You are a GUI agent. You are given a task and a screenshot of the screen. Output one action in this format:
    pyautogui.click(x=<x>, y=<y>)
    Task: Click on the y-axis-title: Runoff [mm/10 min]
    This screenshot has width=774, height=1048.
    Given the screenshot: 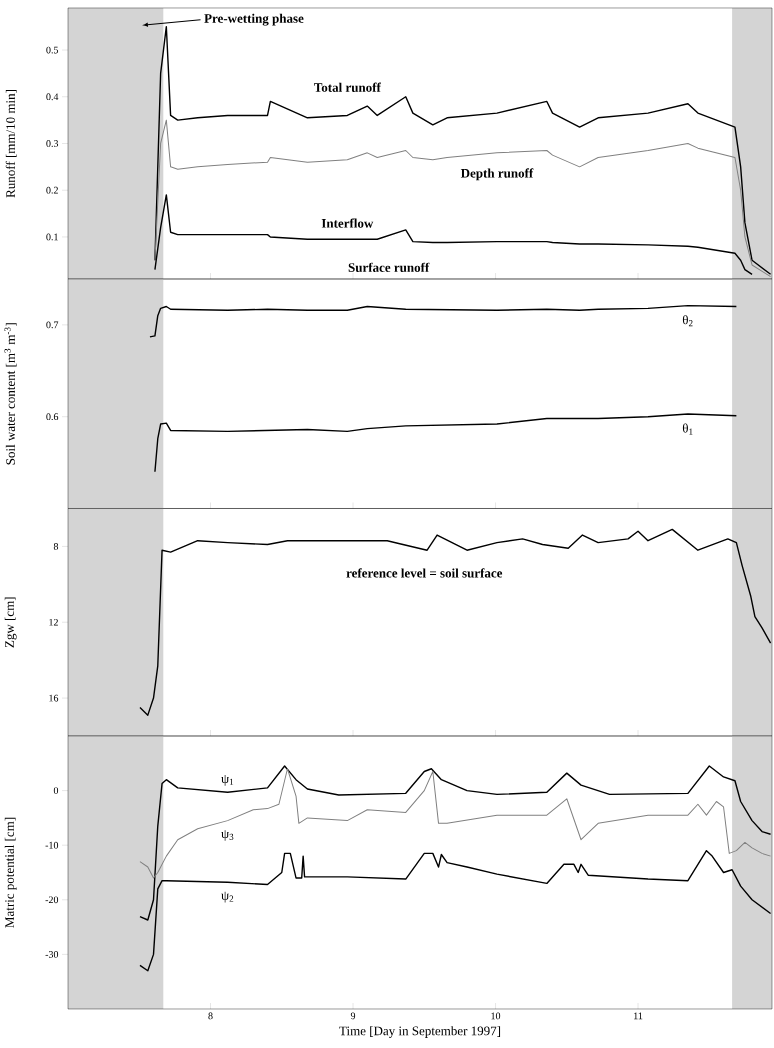 What is the action you would take?
    pyautogui.click(x=11, y=144)
    